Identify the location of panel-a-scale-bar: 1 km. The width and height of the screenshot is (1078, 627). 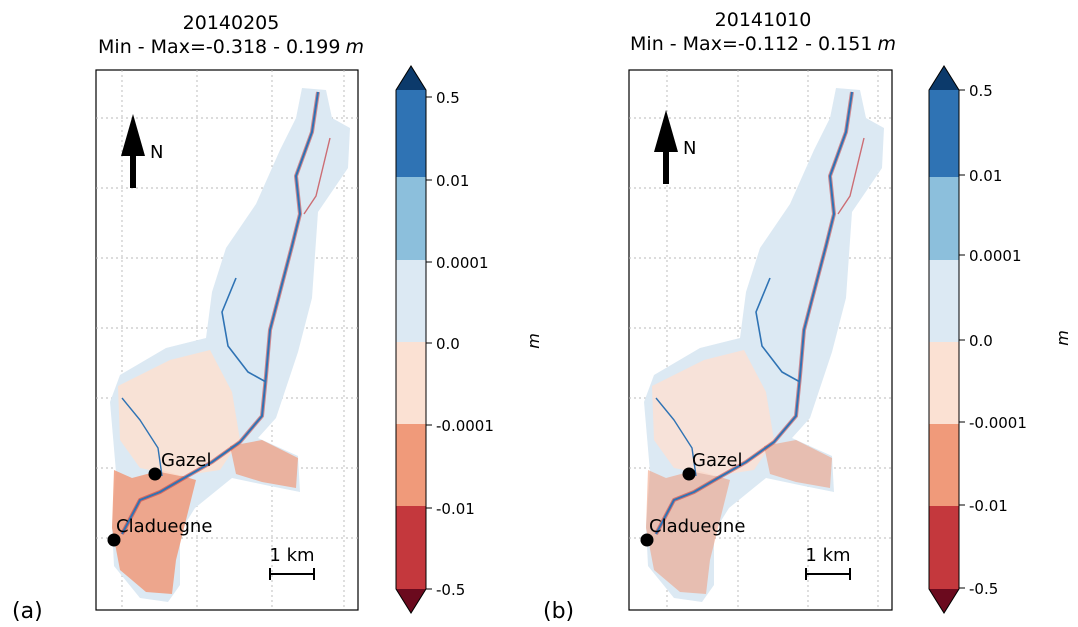
(292, 562).